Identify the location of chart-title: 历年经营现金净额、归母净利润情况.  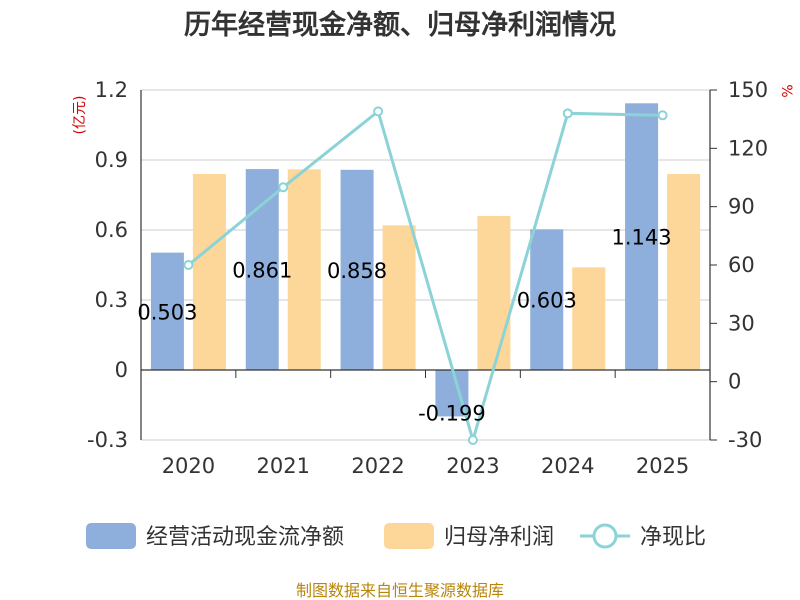
(400, 25).